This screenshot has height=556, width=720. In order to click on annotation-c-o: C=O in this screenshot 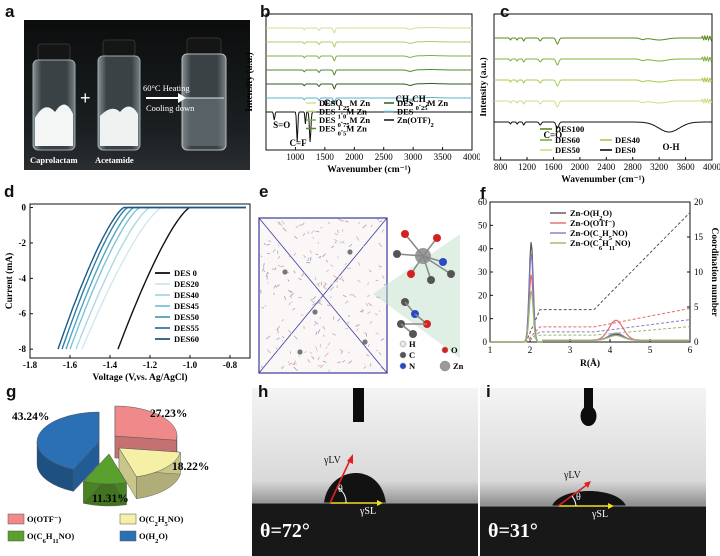, I will do `click(553, 135)`.